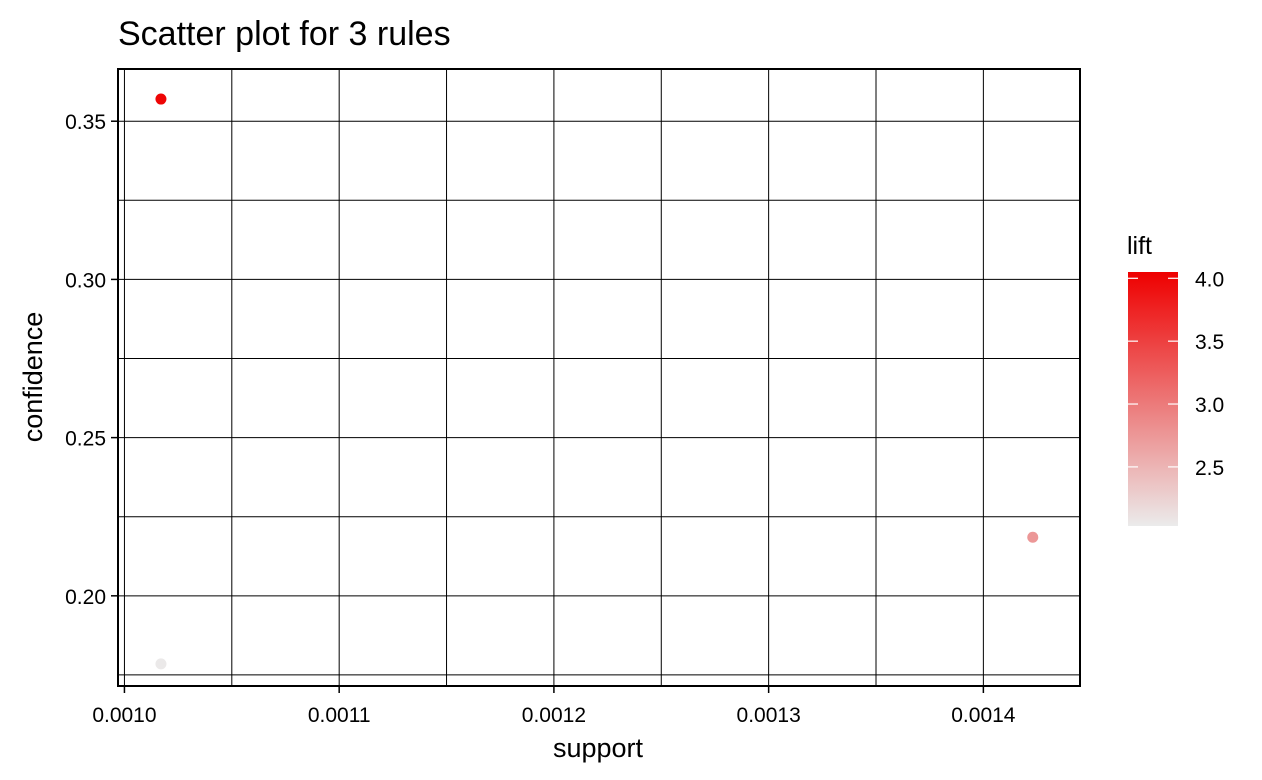 The image size is (1262, 780). Describe the element at coordinates (1153, 399) in the screenshot. I see `legend-colorbar` at that location.